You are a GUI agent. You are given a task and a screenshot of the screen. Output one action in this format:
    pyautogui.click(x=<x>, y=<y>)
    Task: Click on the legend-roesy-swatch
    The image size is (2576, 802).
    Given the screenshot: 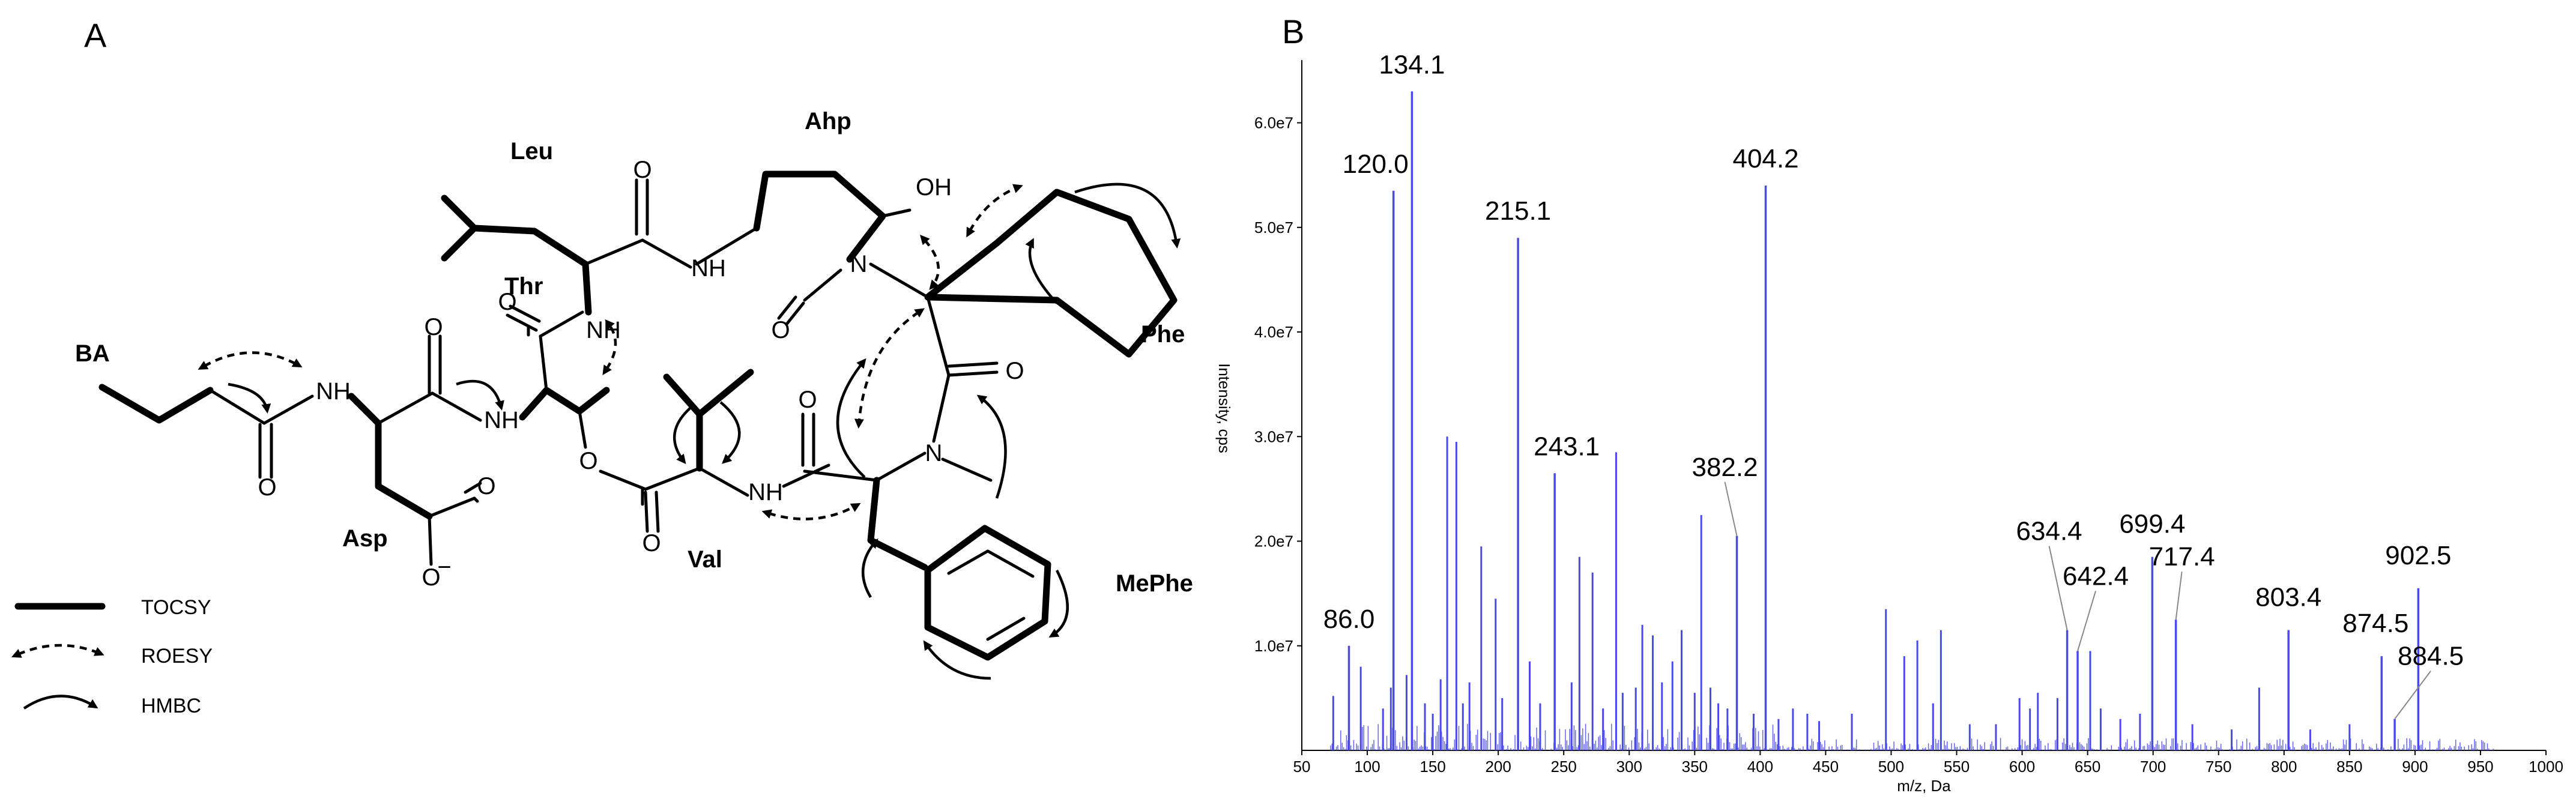 What is the action you would take?
    pyautogui.click(x=57, y=651)
    